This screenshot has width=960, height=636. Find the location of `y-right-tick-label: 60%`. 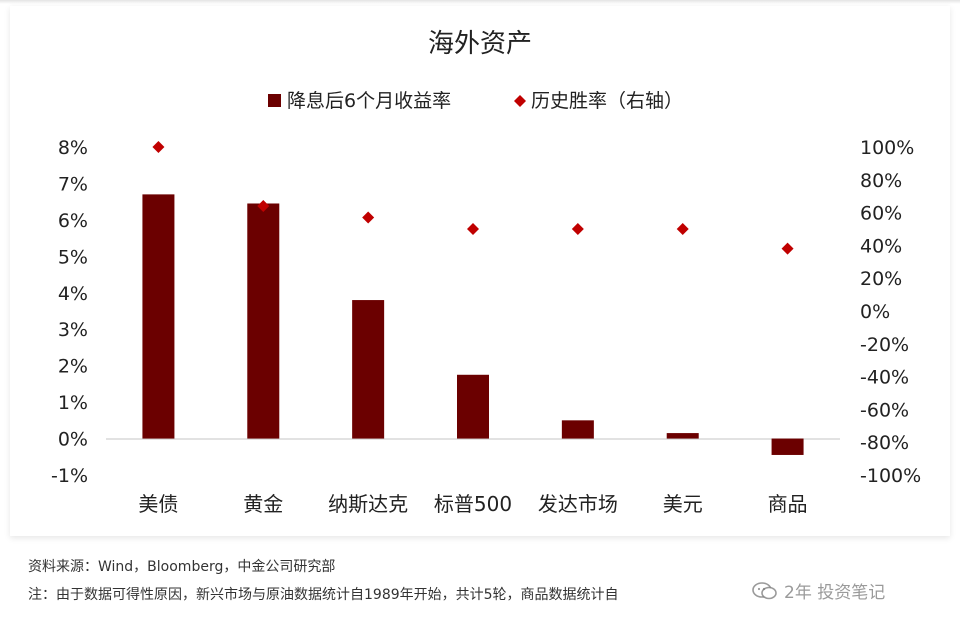

y-right-tick-label: 60% is located at coordinates (881, 214).